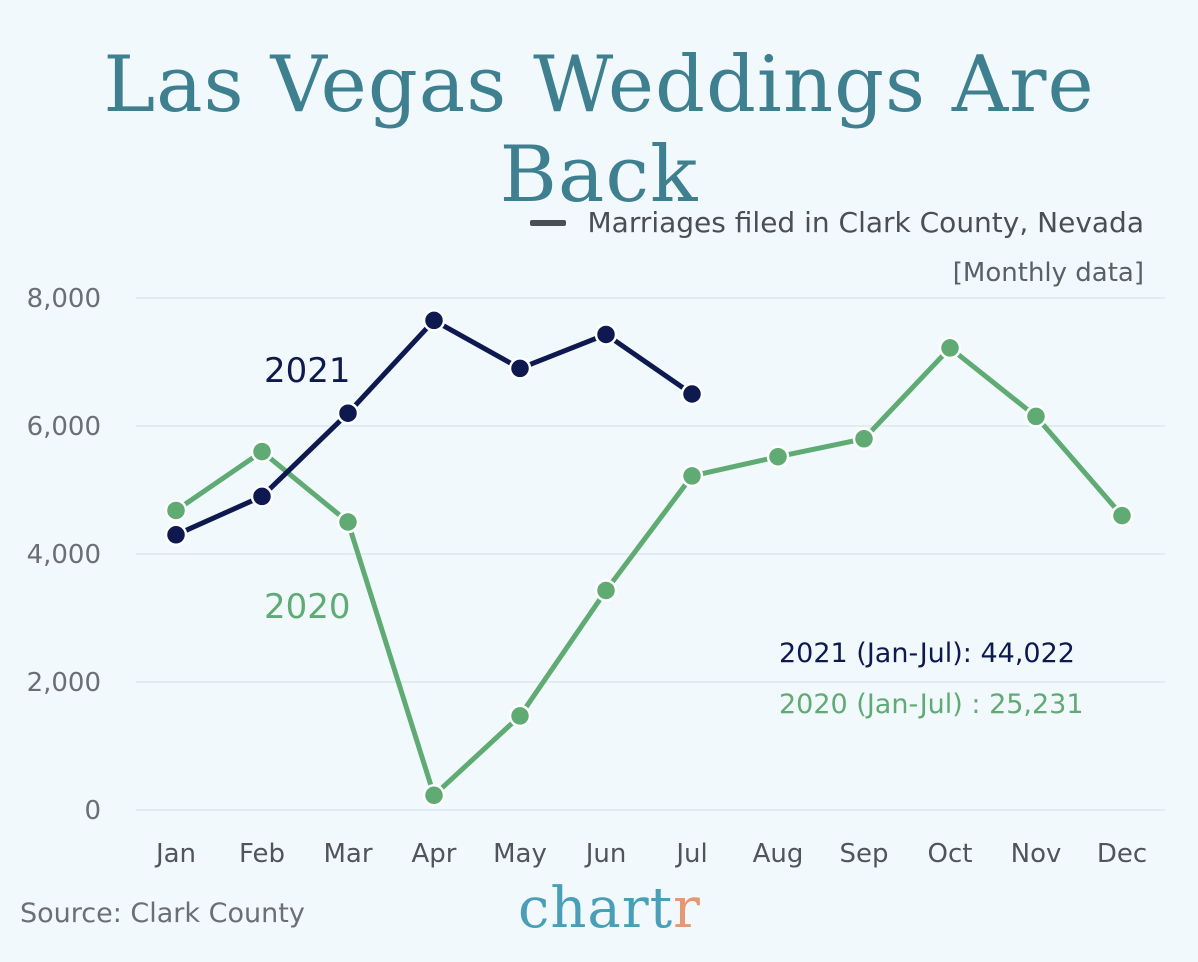 The width and height of the screenshot is (1198, 962). I want to click on legend: Marriages filed in Clark County, Nevada, so click(837, 222).